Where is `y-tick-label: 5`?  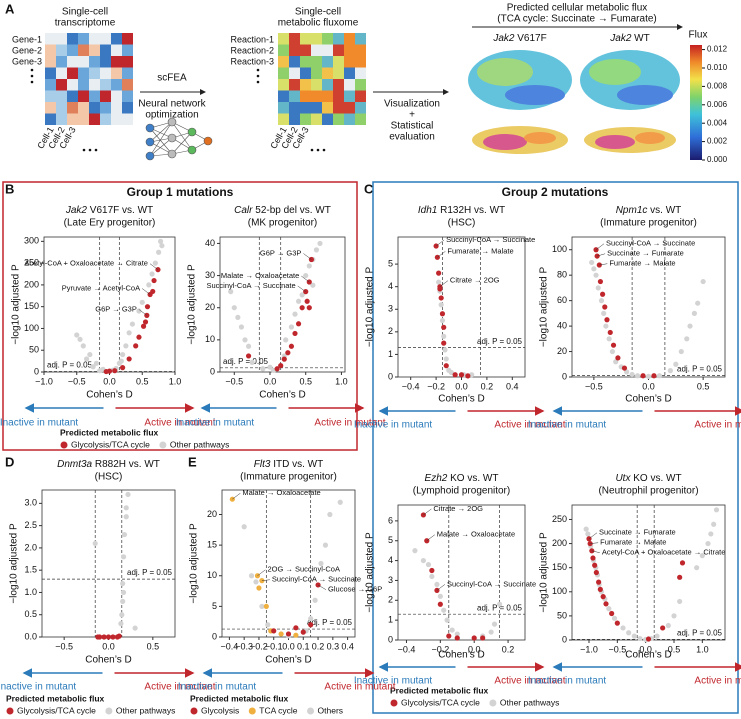
y-tick-label: 5 is located at coordinates (214, 606).